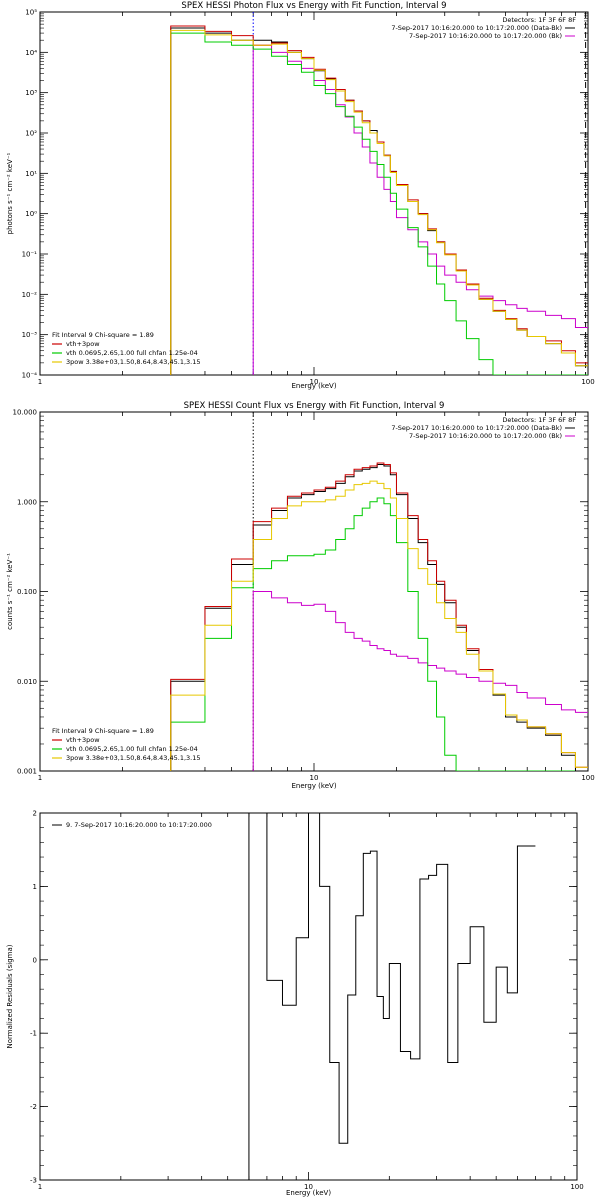 The width and height of the screenshot is (600, 1200). Describe the element at coordinates (30, 255) in the screenshot. I see `y-tick-label: 10⁻¹` at that location.